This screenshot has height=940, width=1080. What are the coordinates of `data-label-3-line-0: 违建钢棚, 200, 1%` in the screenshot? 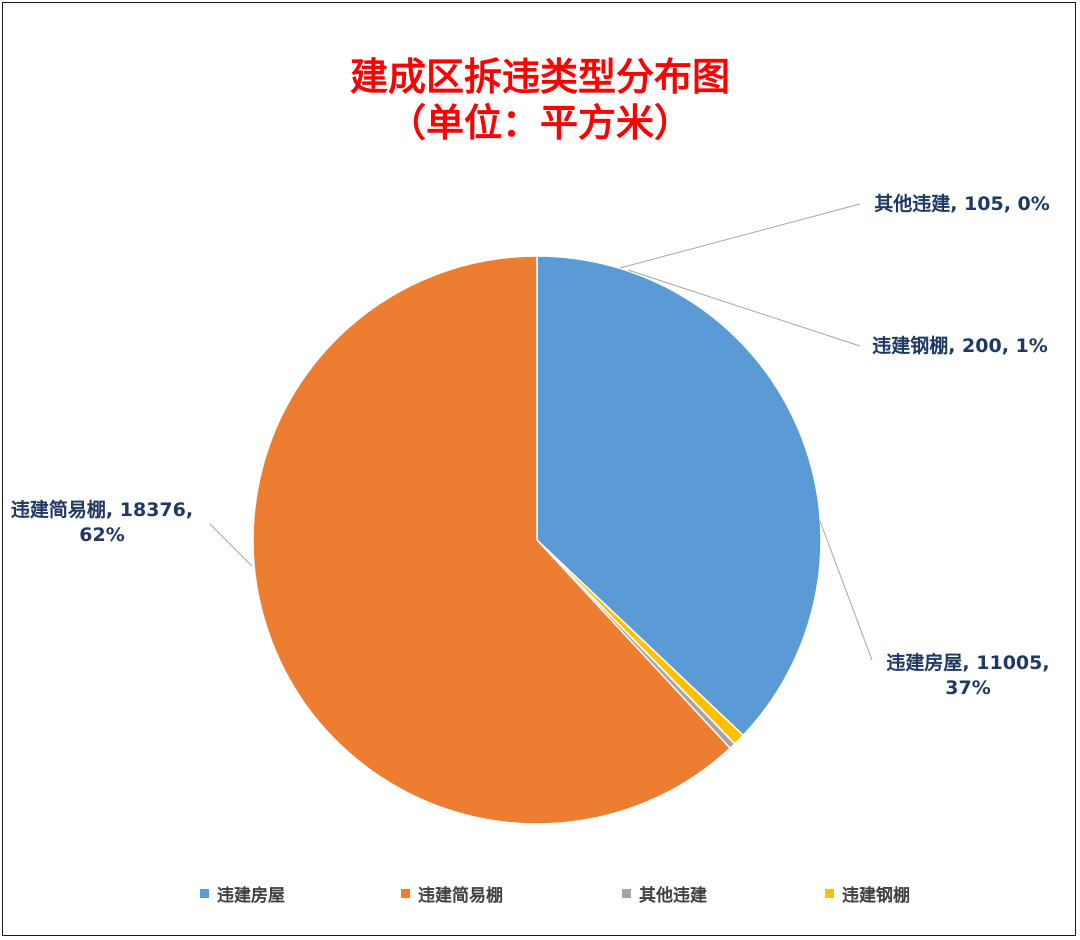 It's located at (960, 345).